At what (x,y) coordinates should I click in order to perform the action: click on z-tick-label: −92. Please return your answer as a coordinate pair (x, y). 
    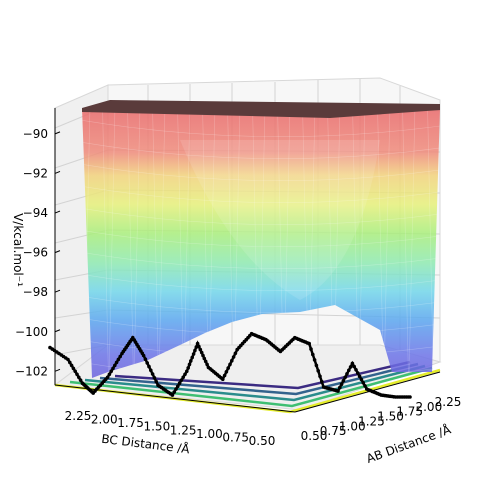
    Looking at the image, I should click on (35, 173).